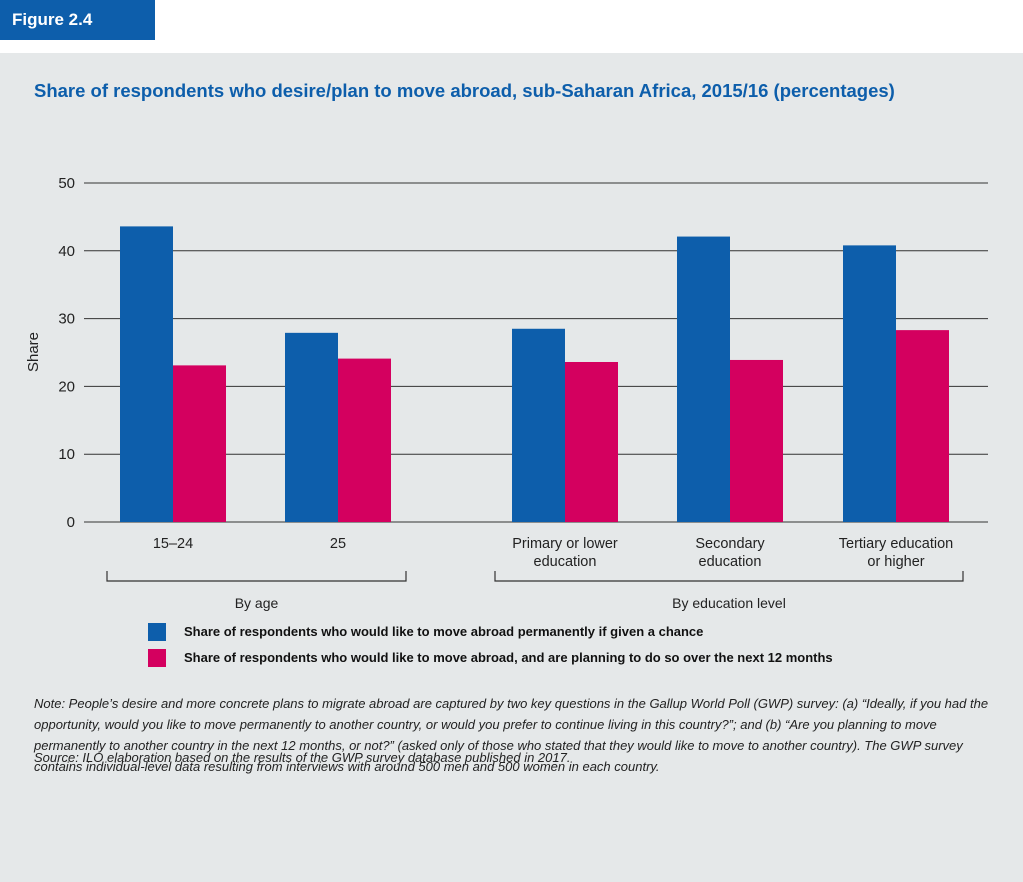  Describe the element at coordinates (173, 544) in the screenshot. I see `x-category-label: 15–24` at that location.